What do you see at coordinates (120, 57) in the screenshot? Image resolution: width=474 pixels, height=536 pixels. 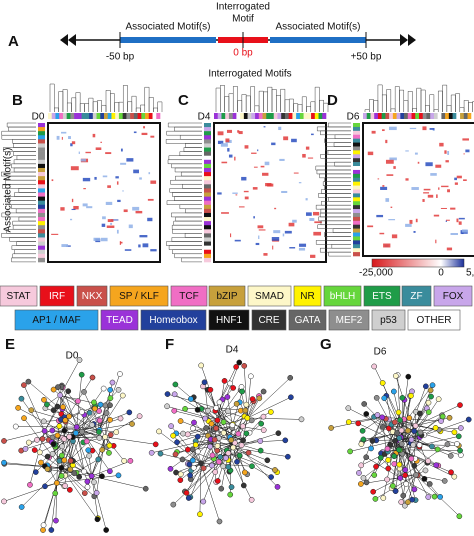 I see `tick-label: -50 bp` at bounding box center [120, 57].